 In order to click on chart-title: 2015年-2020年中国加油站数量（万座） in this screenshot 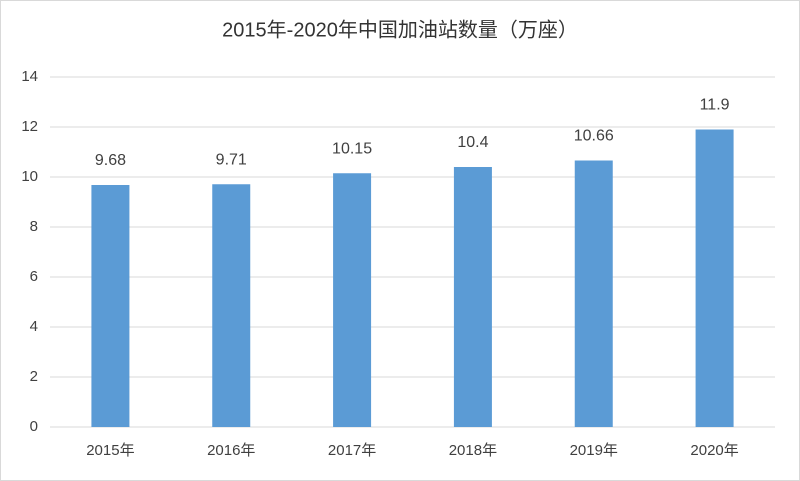, I will do `click(400, 29)`.